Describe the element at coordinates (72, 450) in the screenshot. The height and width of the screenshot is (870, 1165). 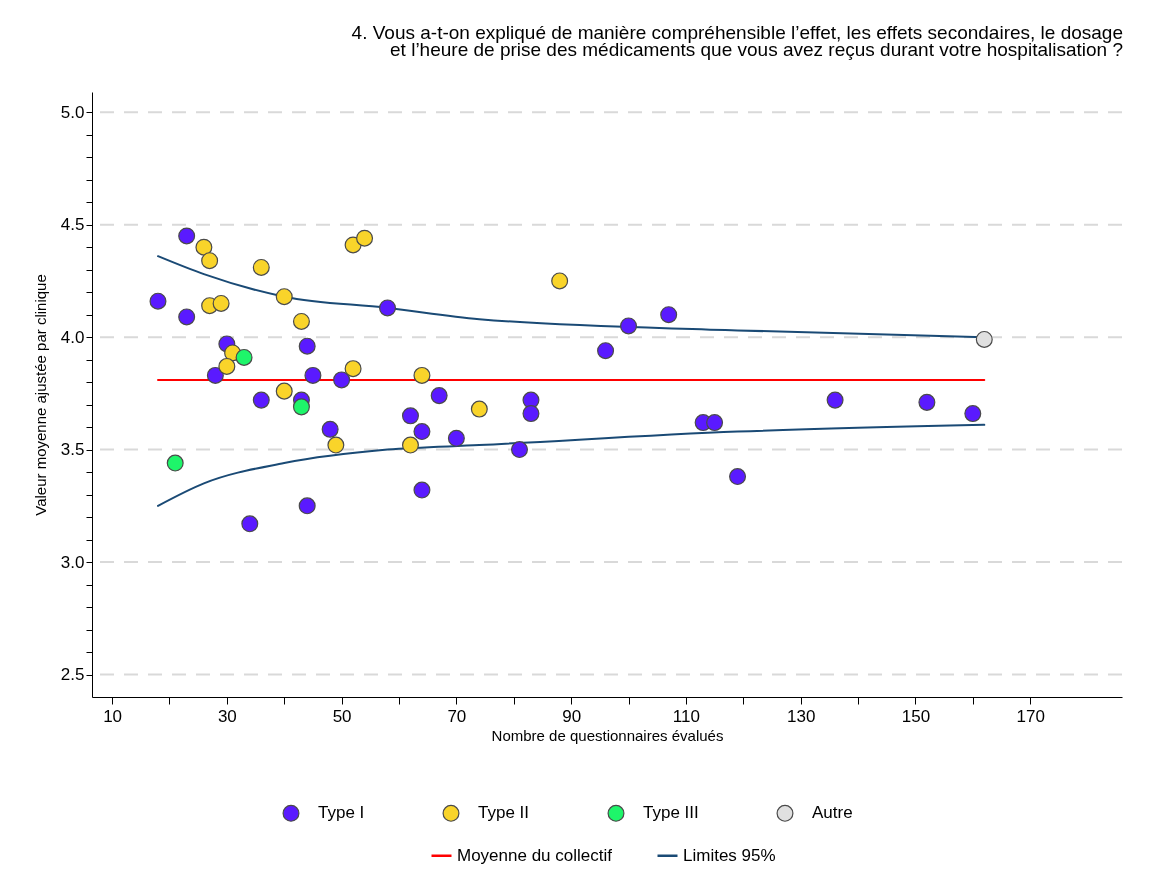
I see `y-tick-label: 3.5` at that location.